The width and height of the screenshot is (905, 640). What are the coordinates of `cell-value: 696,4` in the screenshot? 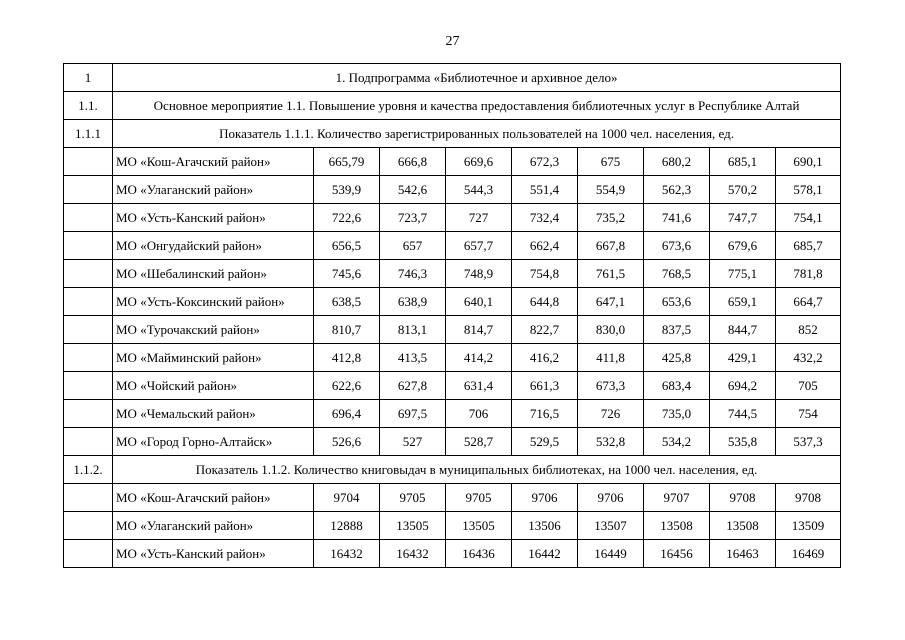 It's located at (346, 413).